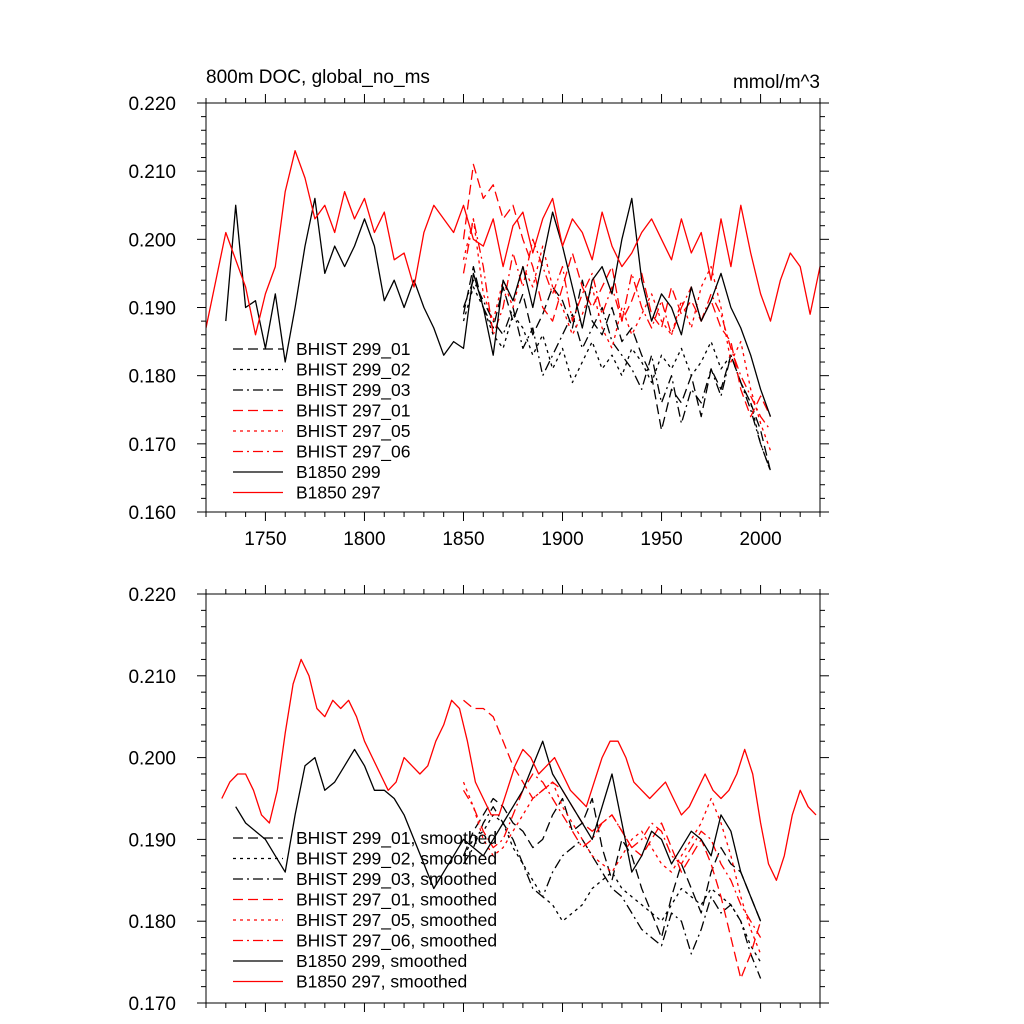 This screenshot has height=1024, width=1024. I want to click on legend-label: BHIST 297_01, smoothed, so click(396, 900).